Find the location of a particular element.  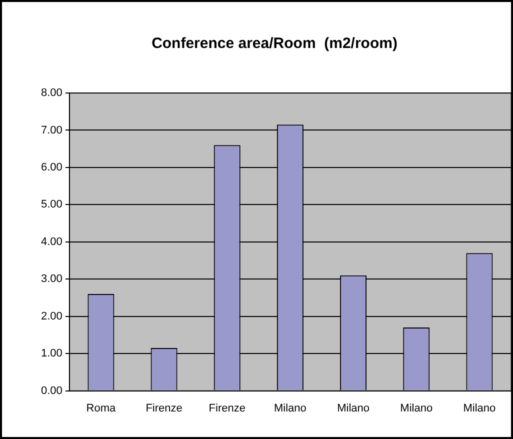

y-tick-label: 7.00 is located at coordinates (51, 130).